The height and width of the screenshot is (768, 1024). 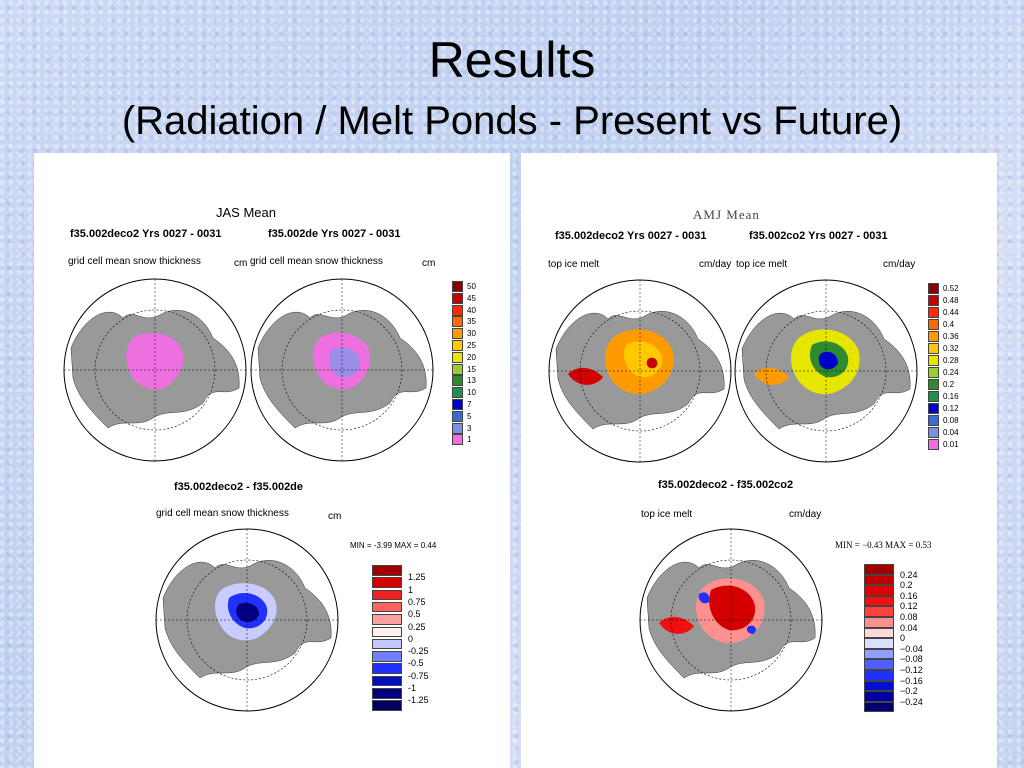 What do you see at coordinates (414, 614) in the screenshot?
I see `colorbar-tick-label: 0.5` at bounding box center [414, 614].